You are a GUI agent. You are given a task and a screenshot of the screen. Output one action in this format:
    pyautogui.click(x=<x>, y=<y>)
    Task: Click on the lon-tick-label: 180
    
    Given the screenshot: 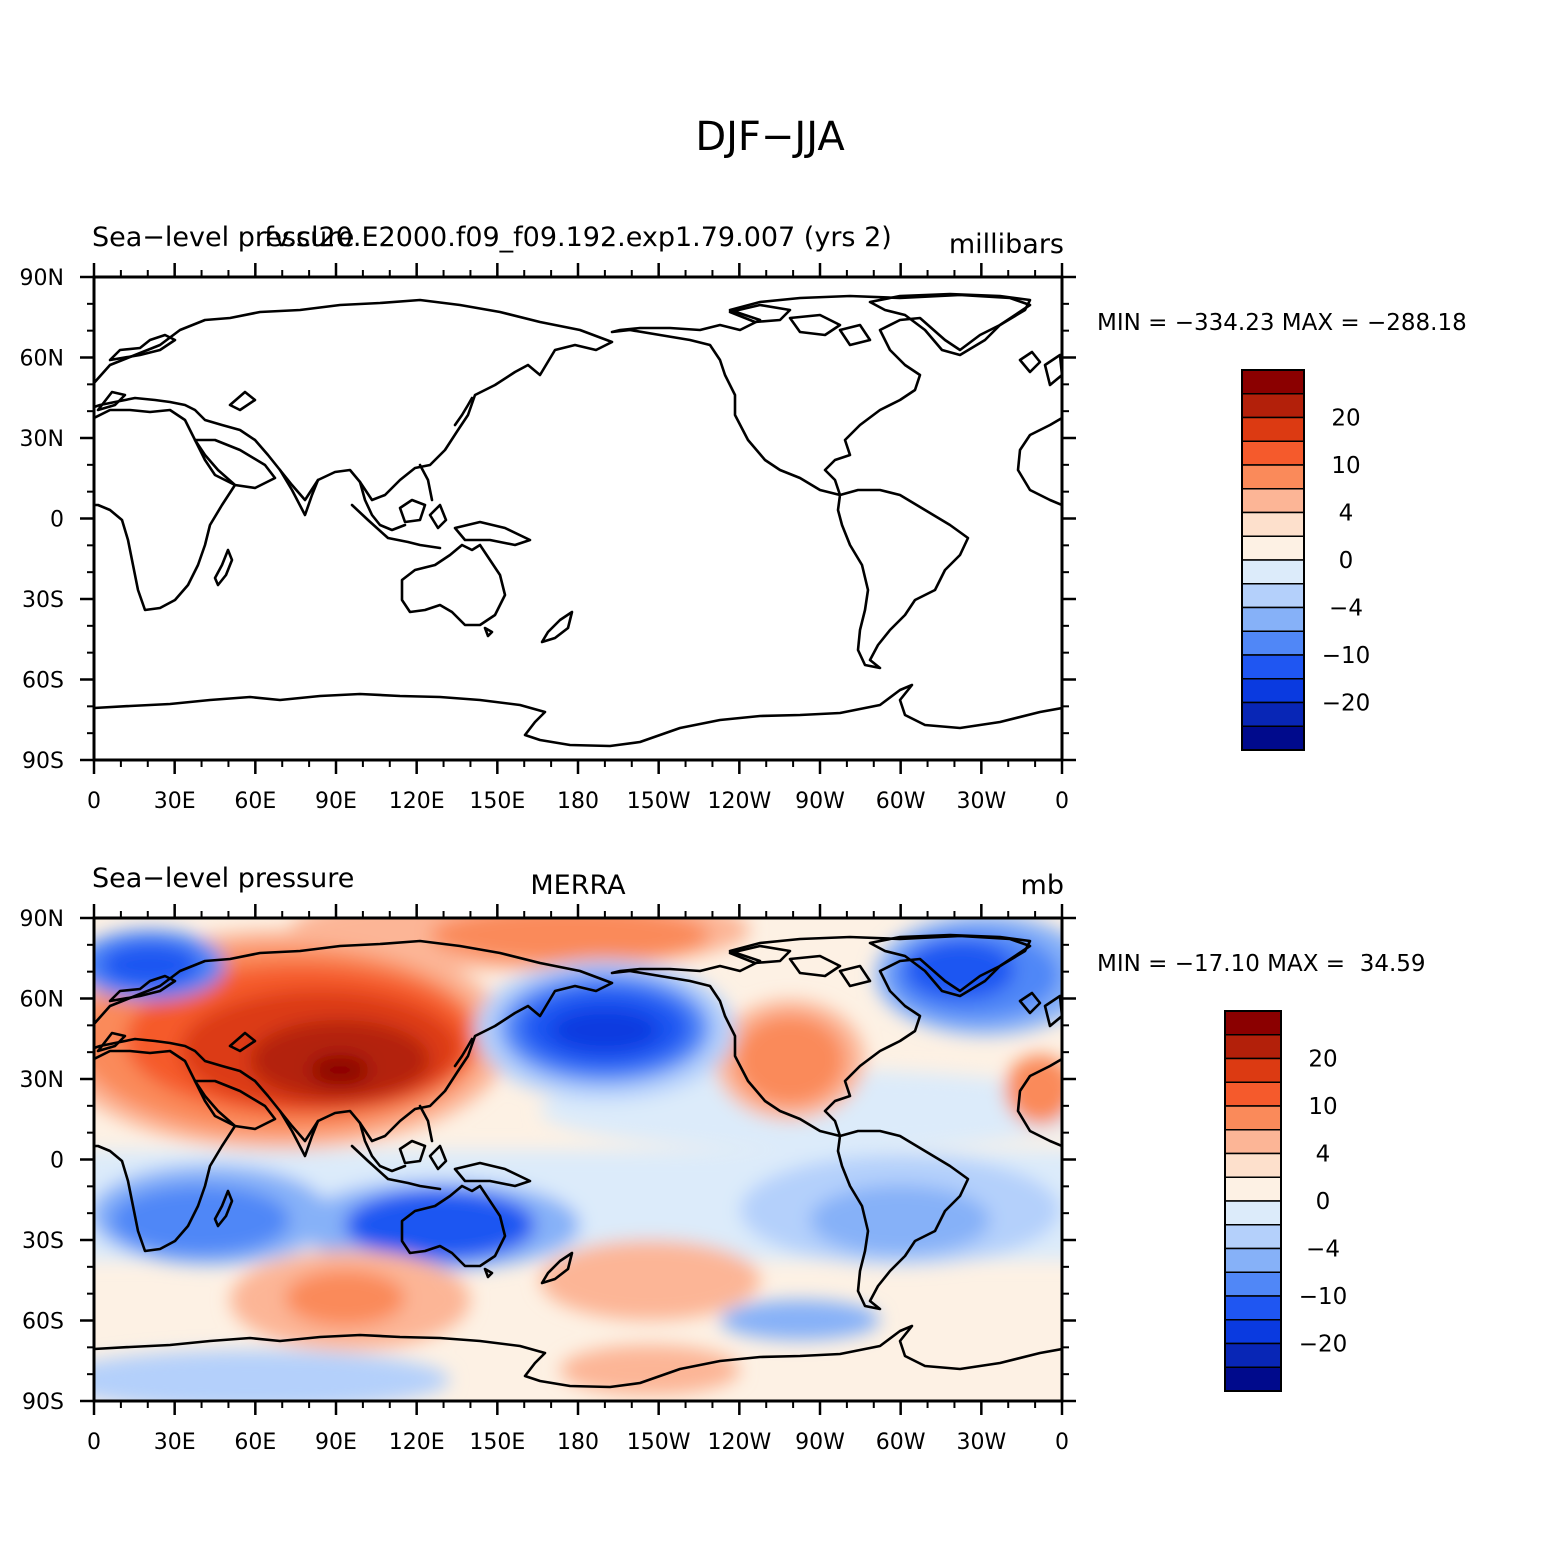 What is the action you would take?
    pyautogui.click(x=578, y=801)
    